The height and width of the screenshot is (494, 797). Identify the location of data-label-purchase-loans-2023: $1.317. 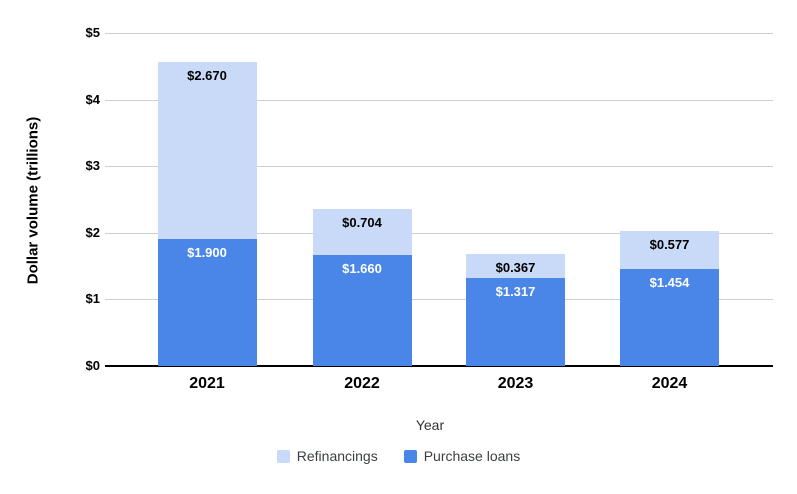
(515, 292).